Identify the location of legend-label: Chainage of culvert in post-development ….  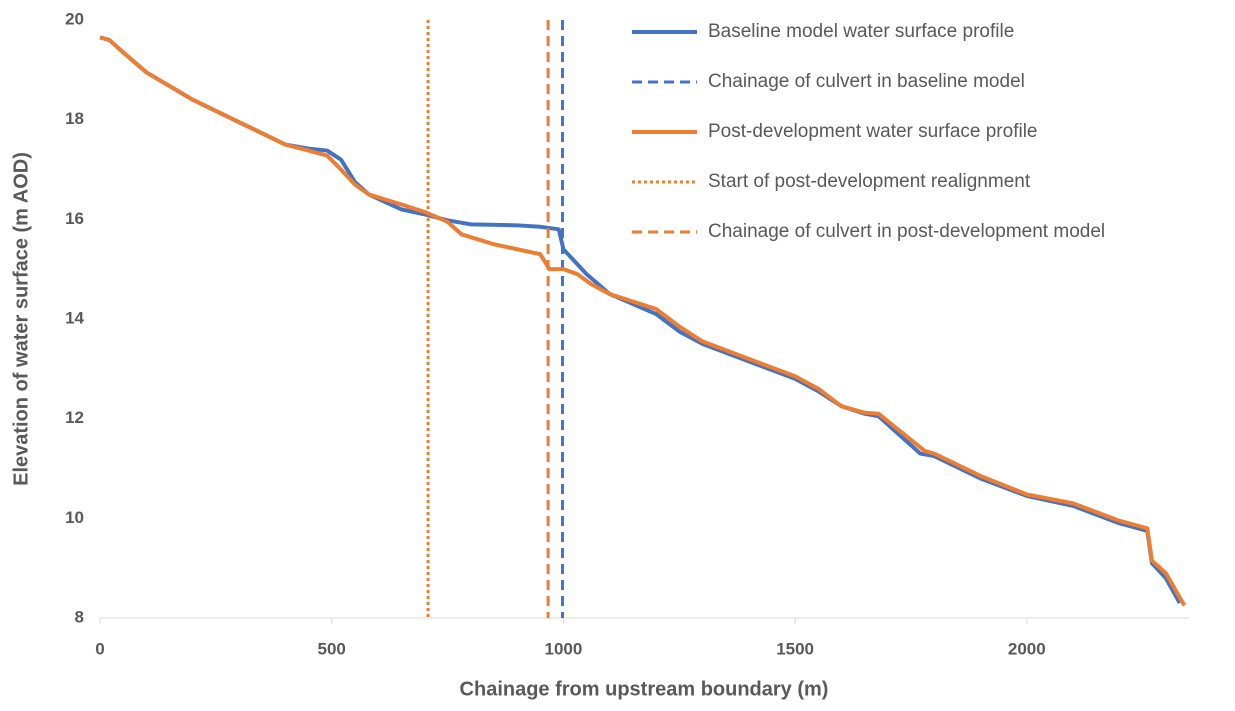
(906, 231).